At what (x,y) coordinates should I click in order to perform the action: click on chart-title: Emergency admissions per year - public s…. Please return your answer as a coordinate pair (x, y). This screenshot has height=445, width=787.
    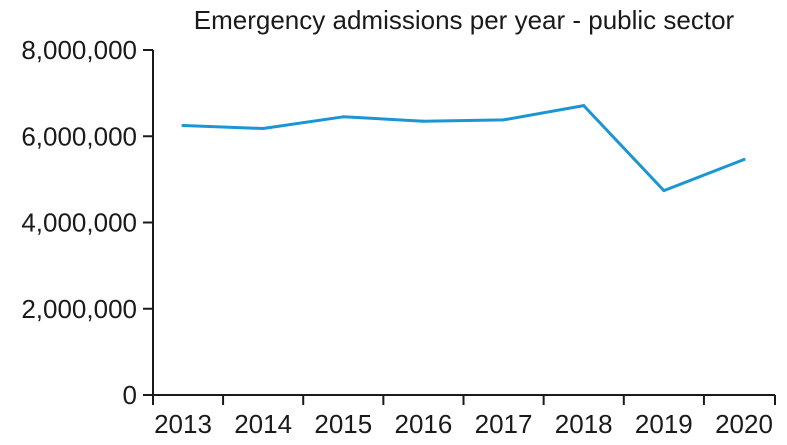
    Looking at the image, I should click on (464, 20).